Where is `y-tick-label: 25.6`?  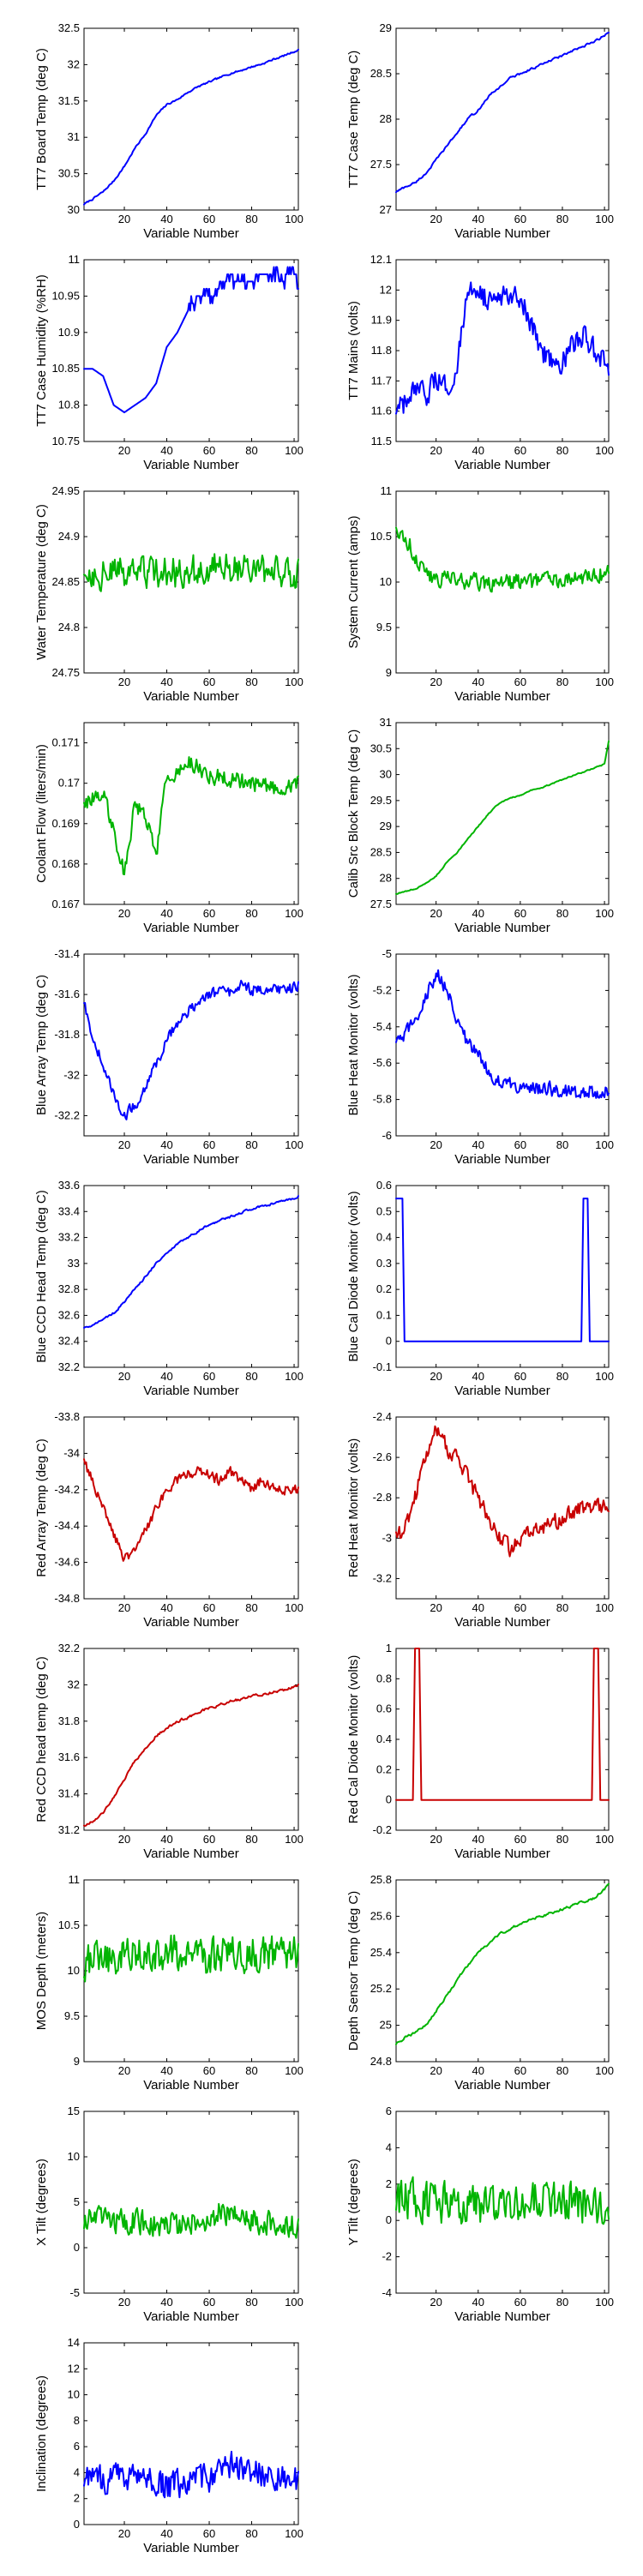 y-tick-label: 25.6 is located at coordinates (381, 1915).